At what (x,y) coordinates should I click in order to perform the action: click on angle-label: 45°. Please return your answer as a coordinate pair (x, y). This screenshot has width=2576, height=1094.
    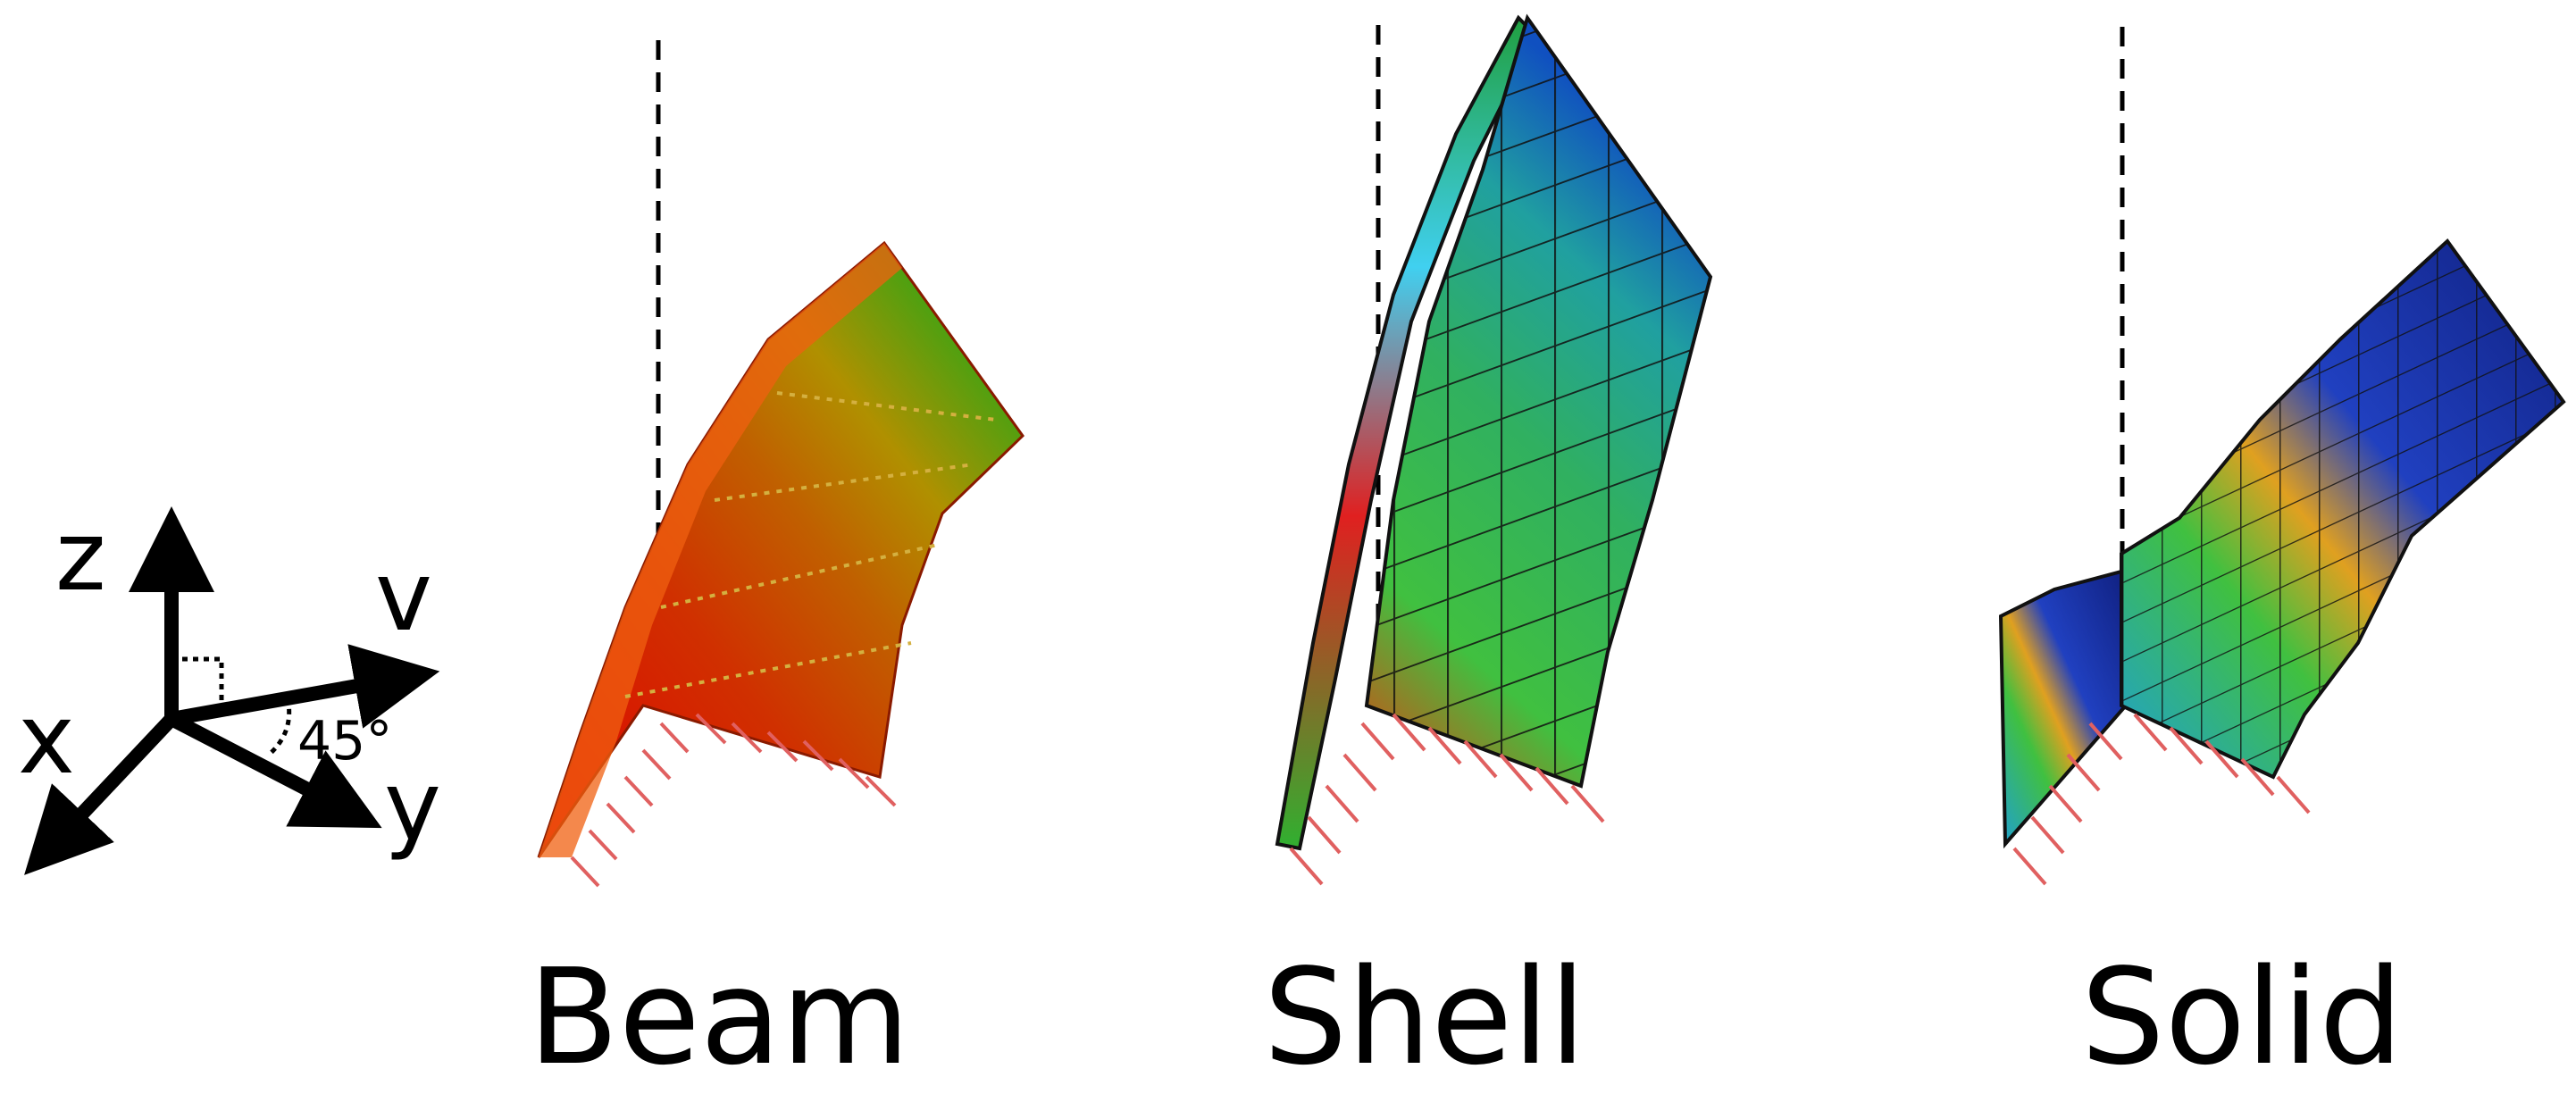
    Looking at the image, I should click on (345, 741).